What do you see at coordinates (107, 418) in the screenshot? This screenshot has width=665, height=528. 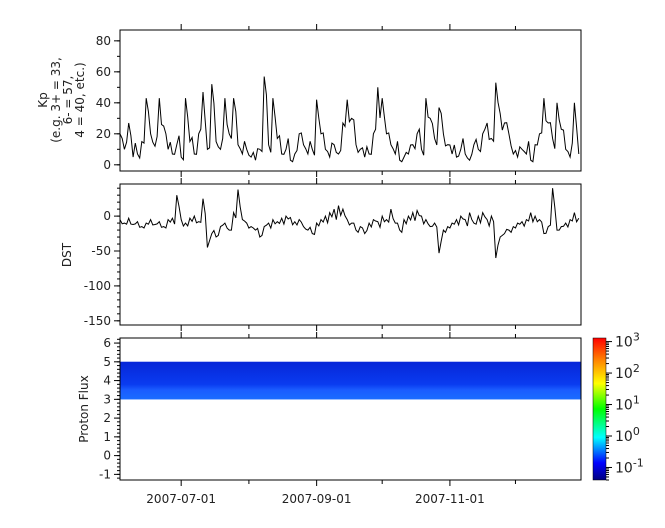 I see `ytick-label: 2` at bounding box center [107, 418].